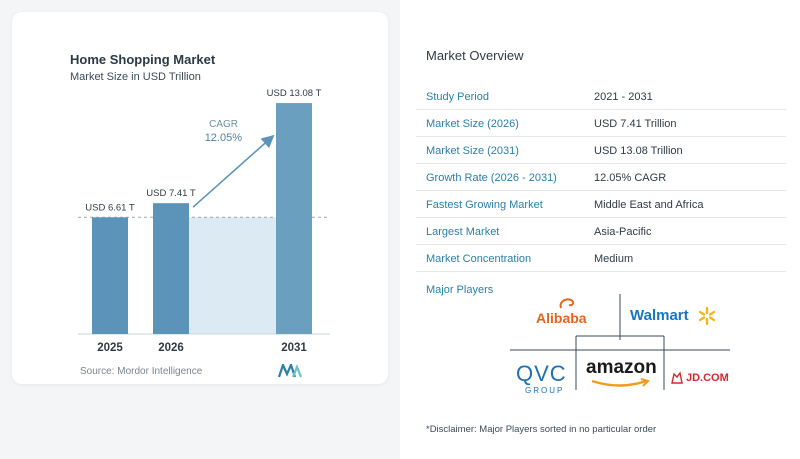 This screenshot has width=800, height=459. Describe the element at coordinates (233, 171) in the screenshot. I see `cagr-arrow` at that location.